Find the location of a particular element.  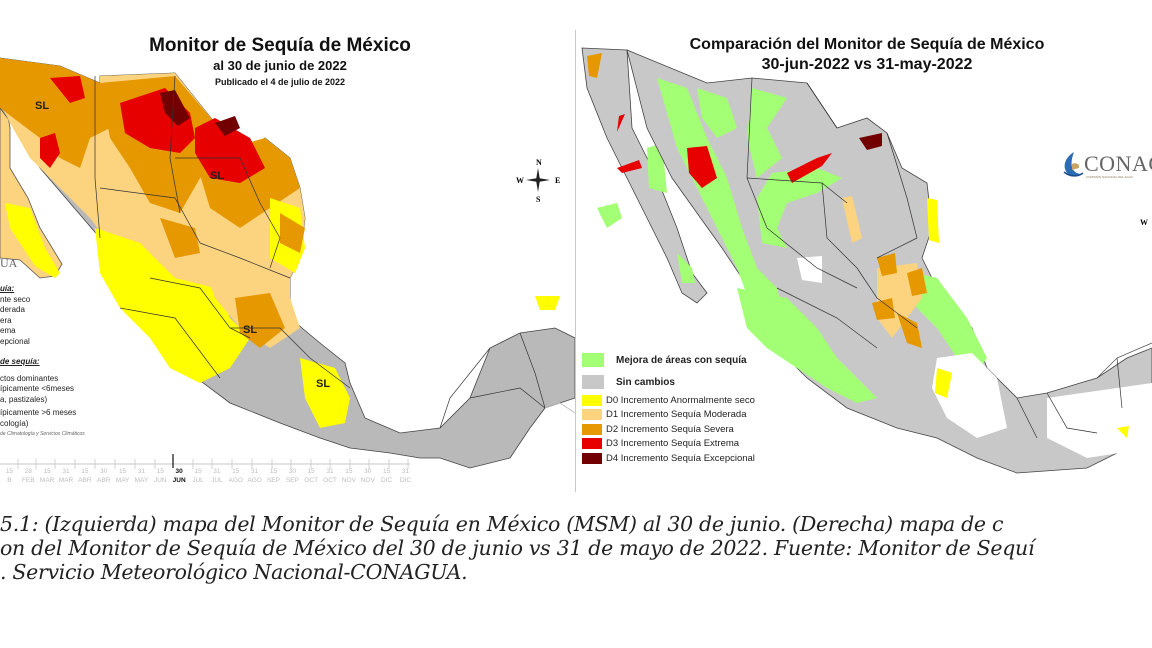

legend-impact-header: de sequía: is located at coordinates (20, 361).